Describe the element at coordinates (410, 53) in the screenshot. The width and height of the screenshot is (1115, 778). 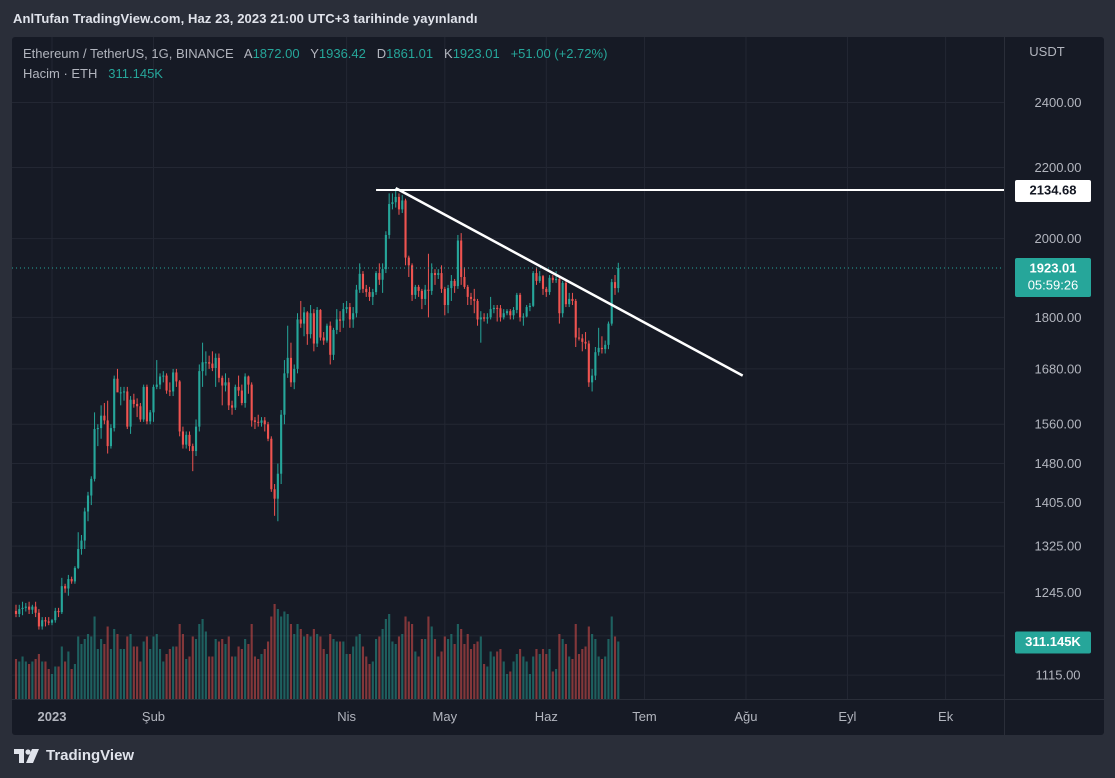
I see `low-value: 1861.01` at that location.